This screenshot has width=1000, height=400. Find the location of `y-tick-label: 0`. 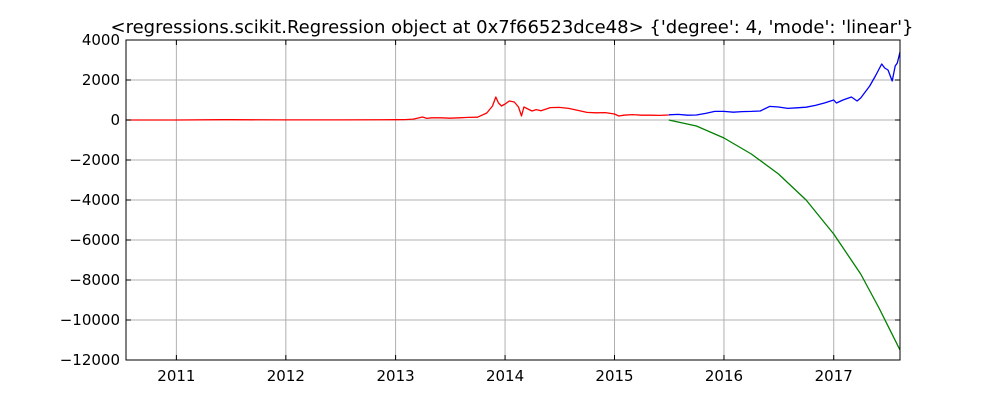

y-tick-label: 0 is located at coordinates (115, 120).